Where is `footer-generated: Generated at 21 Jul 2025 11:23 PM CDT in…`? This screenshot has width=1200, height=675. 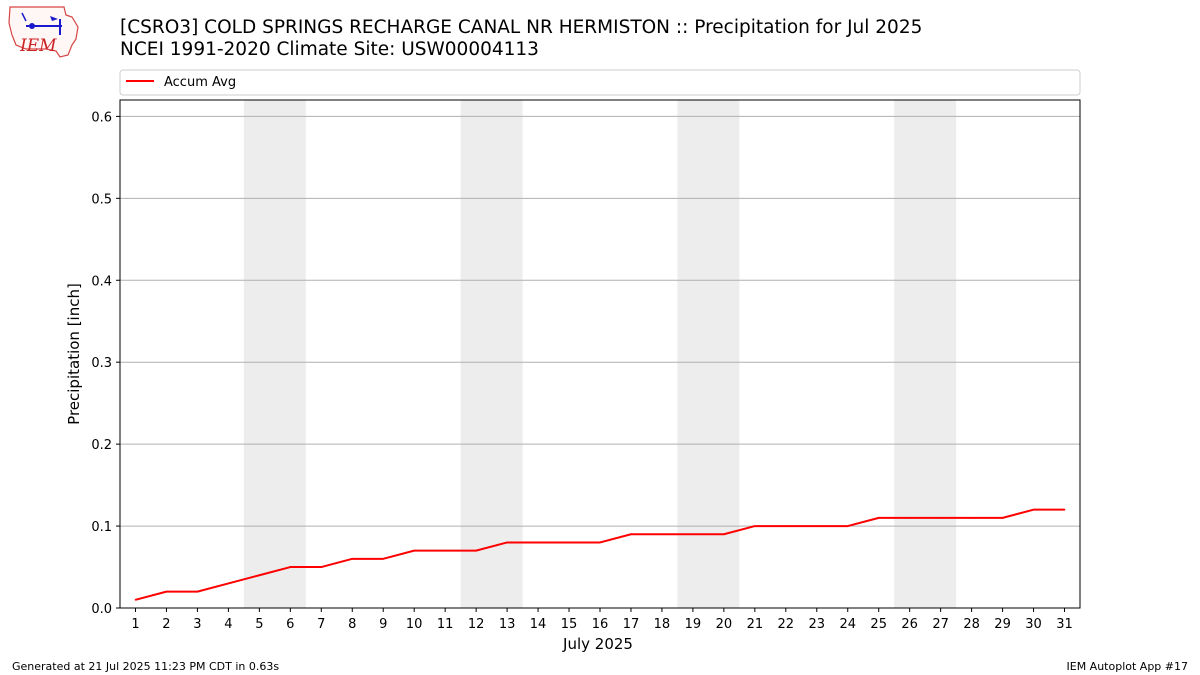
footer-generated: Generated at 21 Jul 2025 11:23 PM CDT in… is located at coordinates (146, 666).